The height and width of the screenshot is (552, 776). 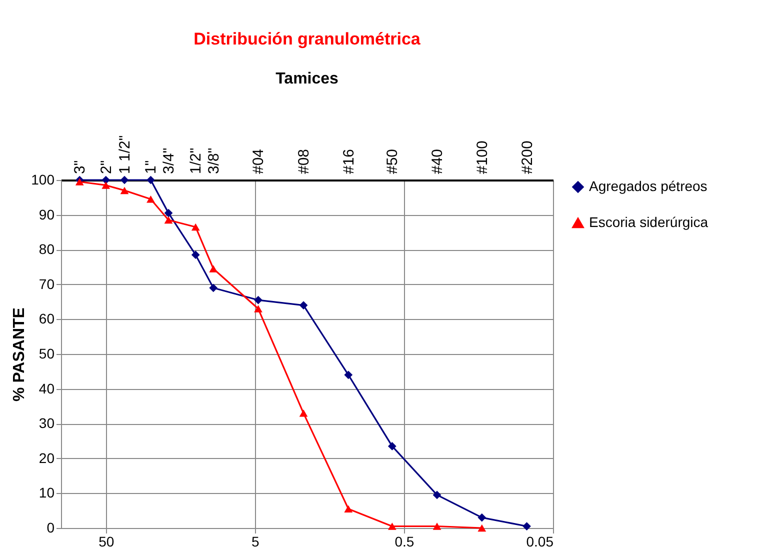 What do you see at coordinates (648, 222) in the screenshot?
I see `legend-label: Escoria siderúrgica` at bounding box center [648, 222].